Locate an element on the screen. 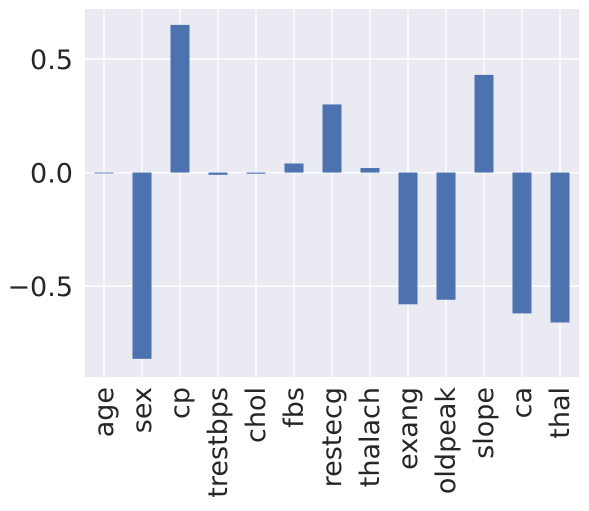 This screenshot has width=589, height=511. x-tick-label: cp is located at coordinates (180, 403).